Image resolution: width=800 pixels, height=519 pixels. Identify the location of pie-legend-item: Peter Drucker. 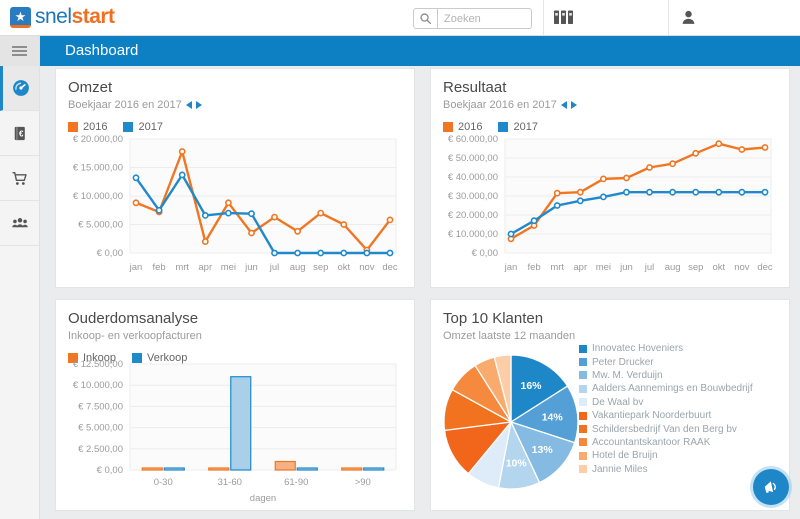
(681, 361).